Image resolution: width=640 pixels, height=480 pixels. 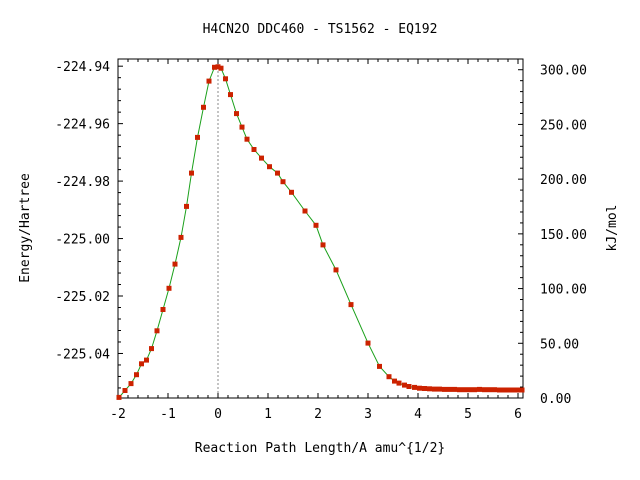 I want to click on y2-tick-label: 50.00, so click(x=559, y=344).